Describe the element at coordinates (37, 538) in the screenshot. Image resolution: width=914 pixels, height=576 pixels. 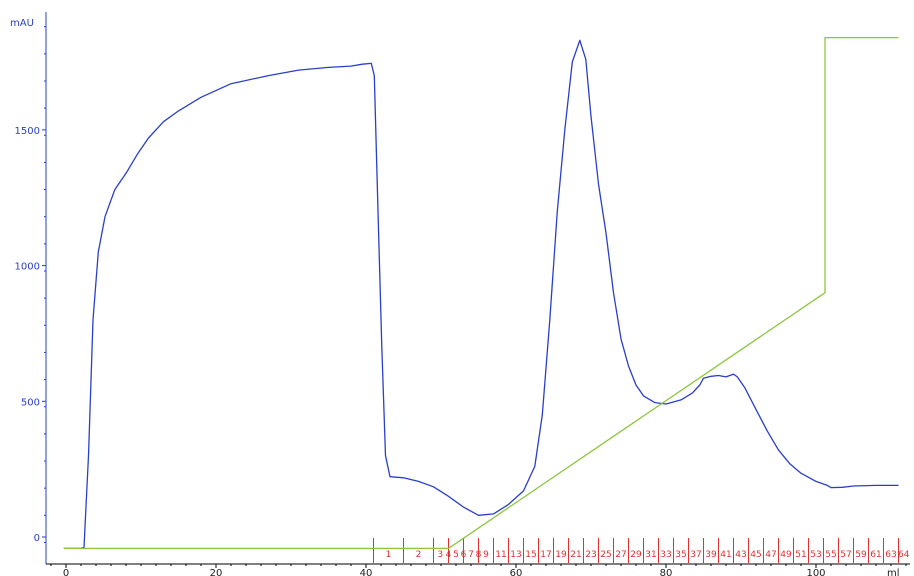
I see `y-tick-label: 0` at that location.